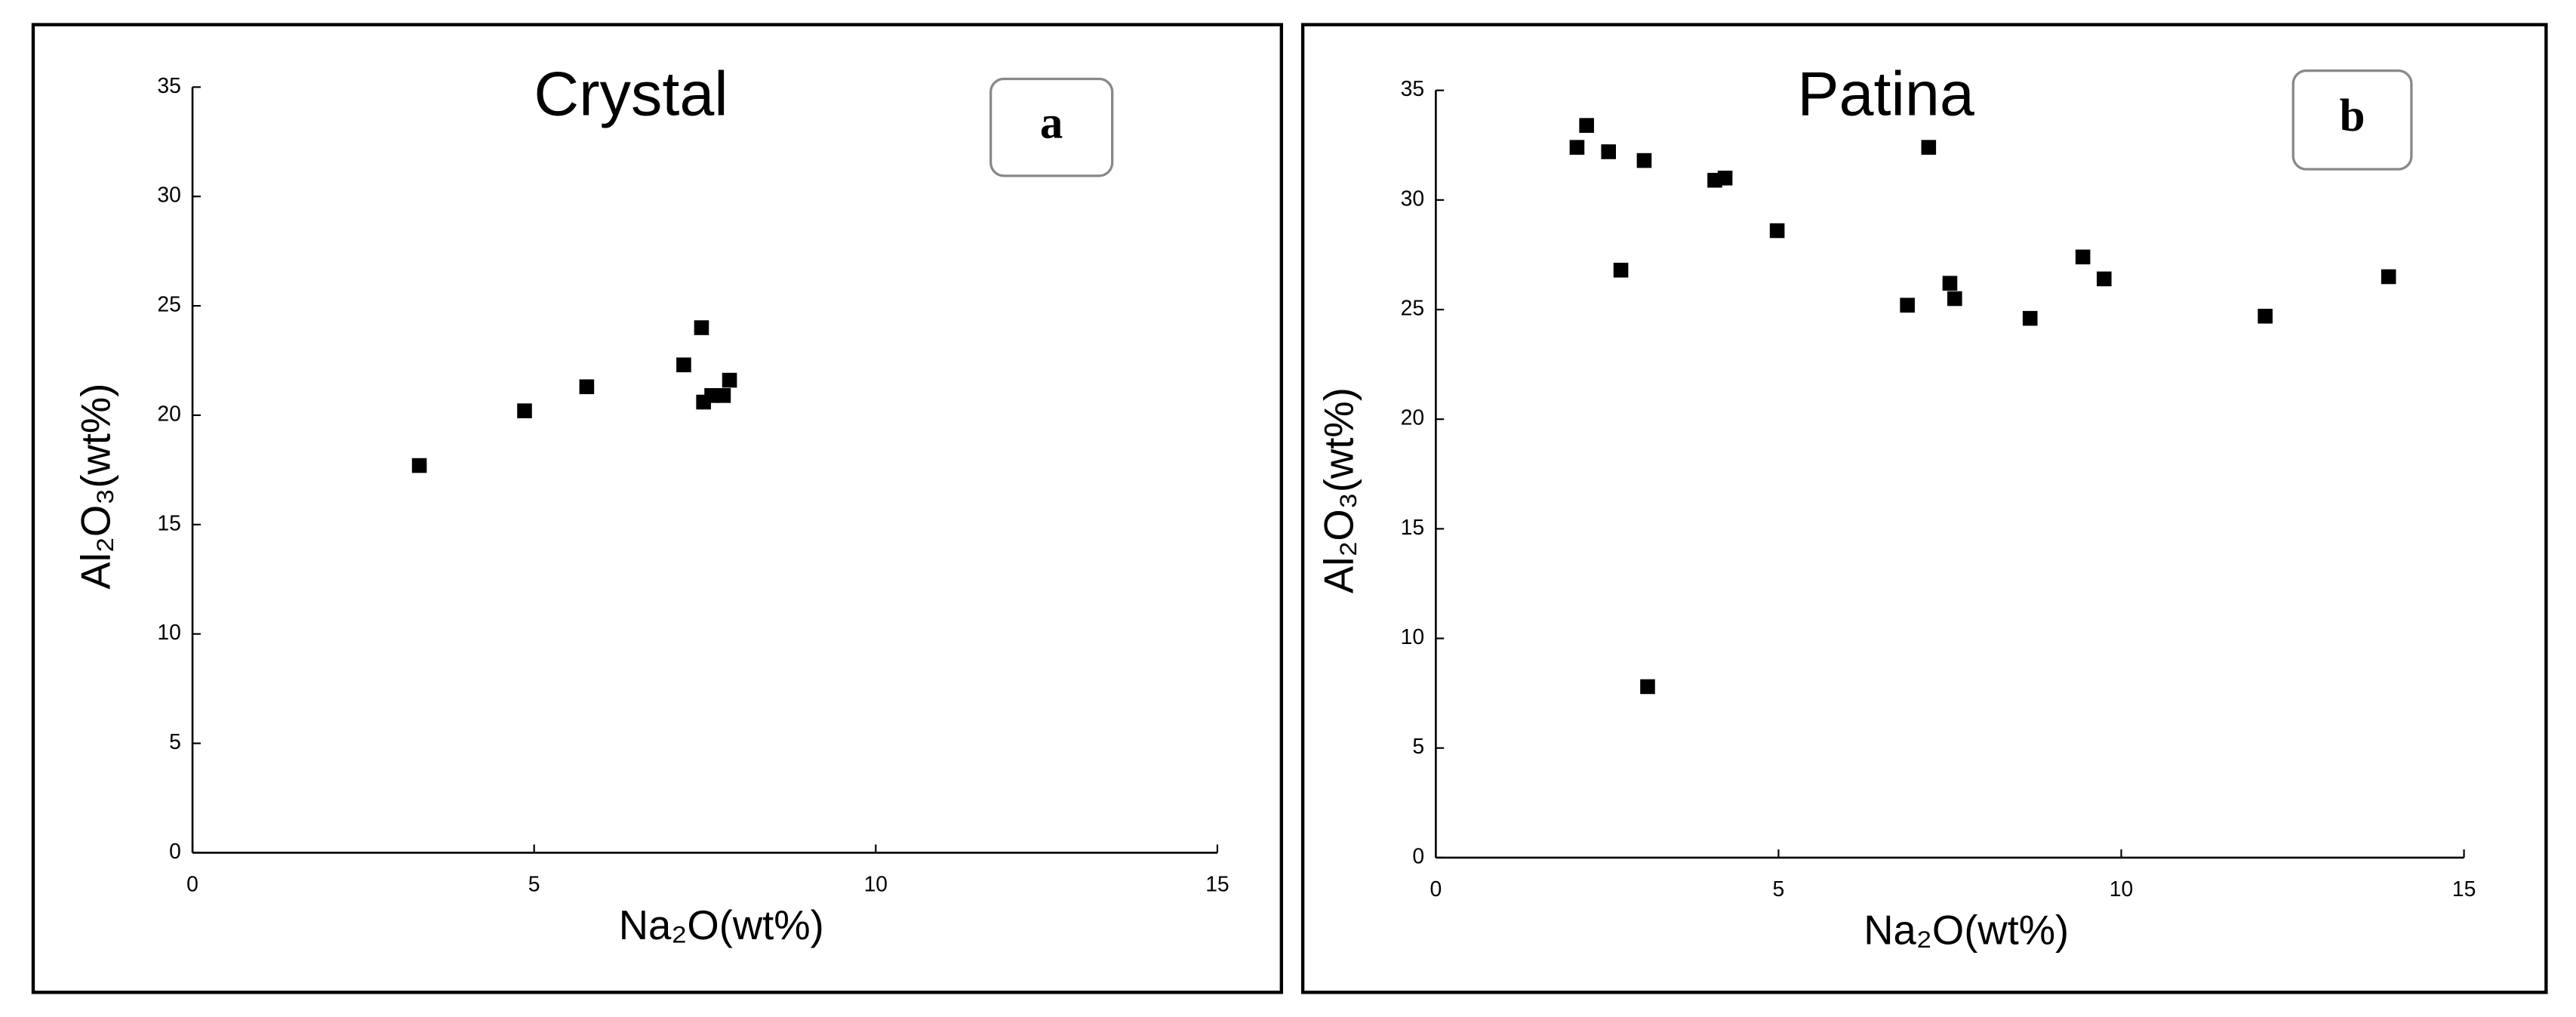  What do you see at coordinates (1885, 93) in the screenshot?
I see `chart-title: Patina` at bounding box center [1885, 93].